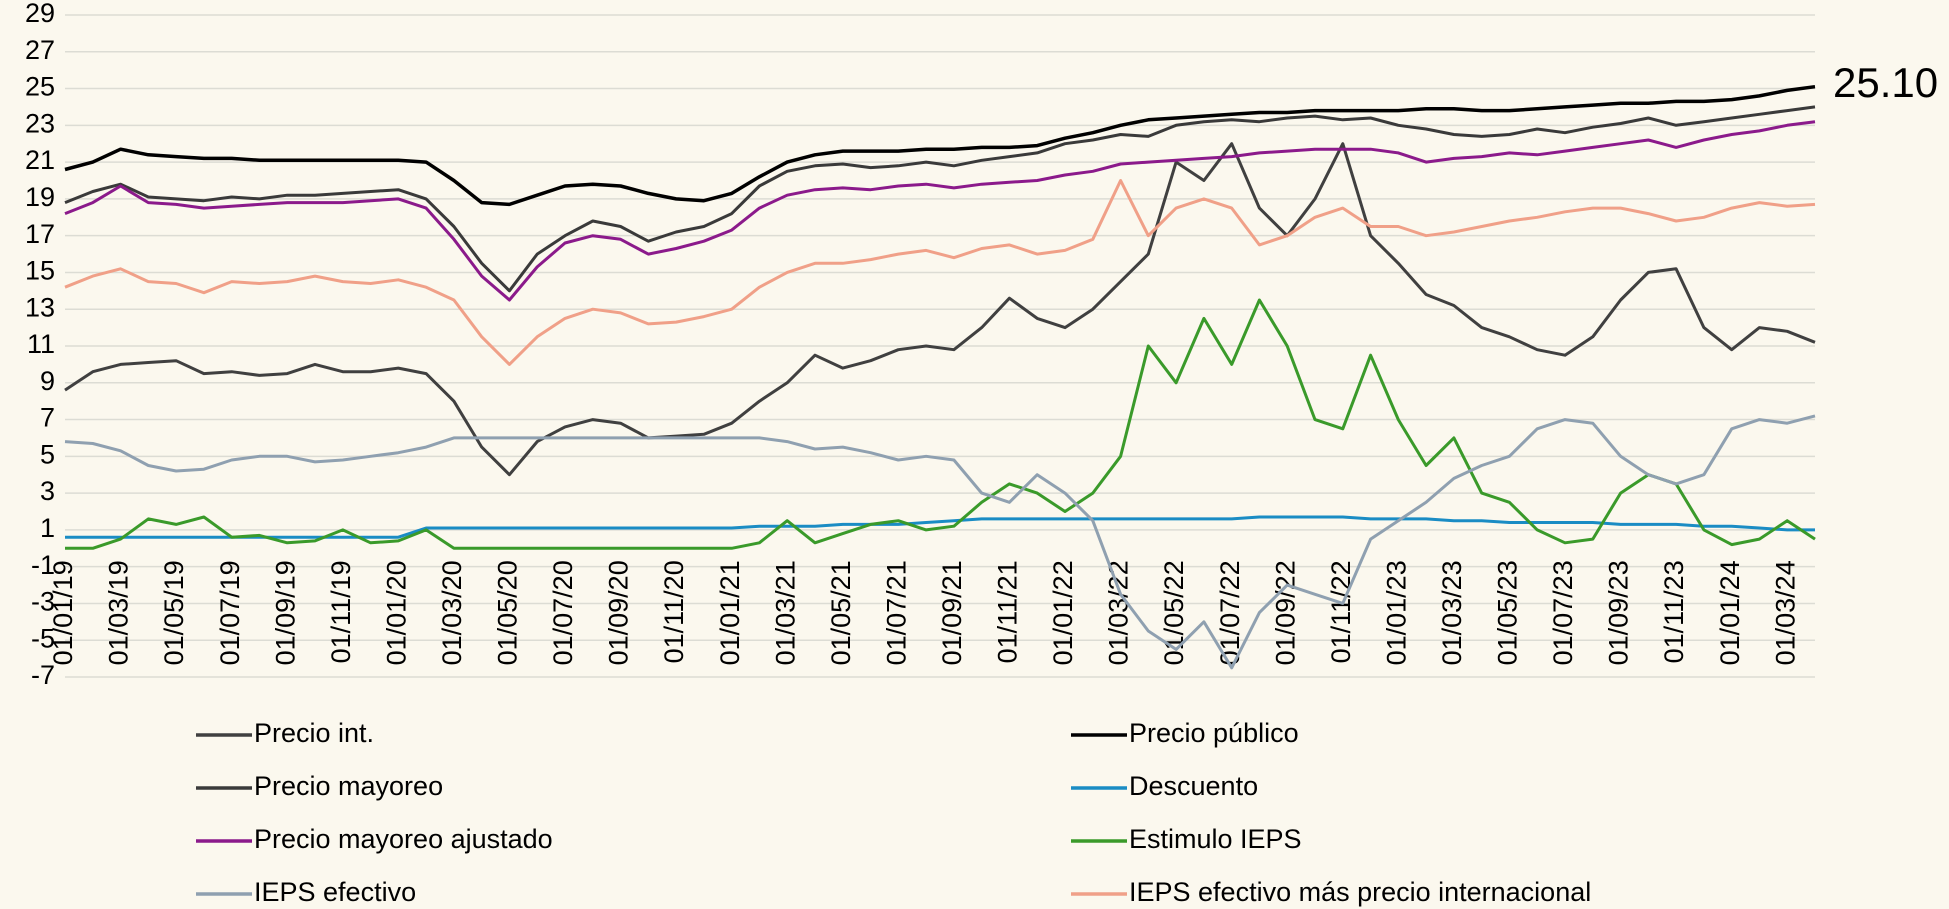 Image resolution: width=1949 pixels, height=909 pixels. Describe the element at coordinates (41, 344) in the screenshot. I see `y-tick-label: 11` at that location.